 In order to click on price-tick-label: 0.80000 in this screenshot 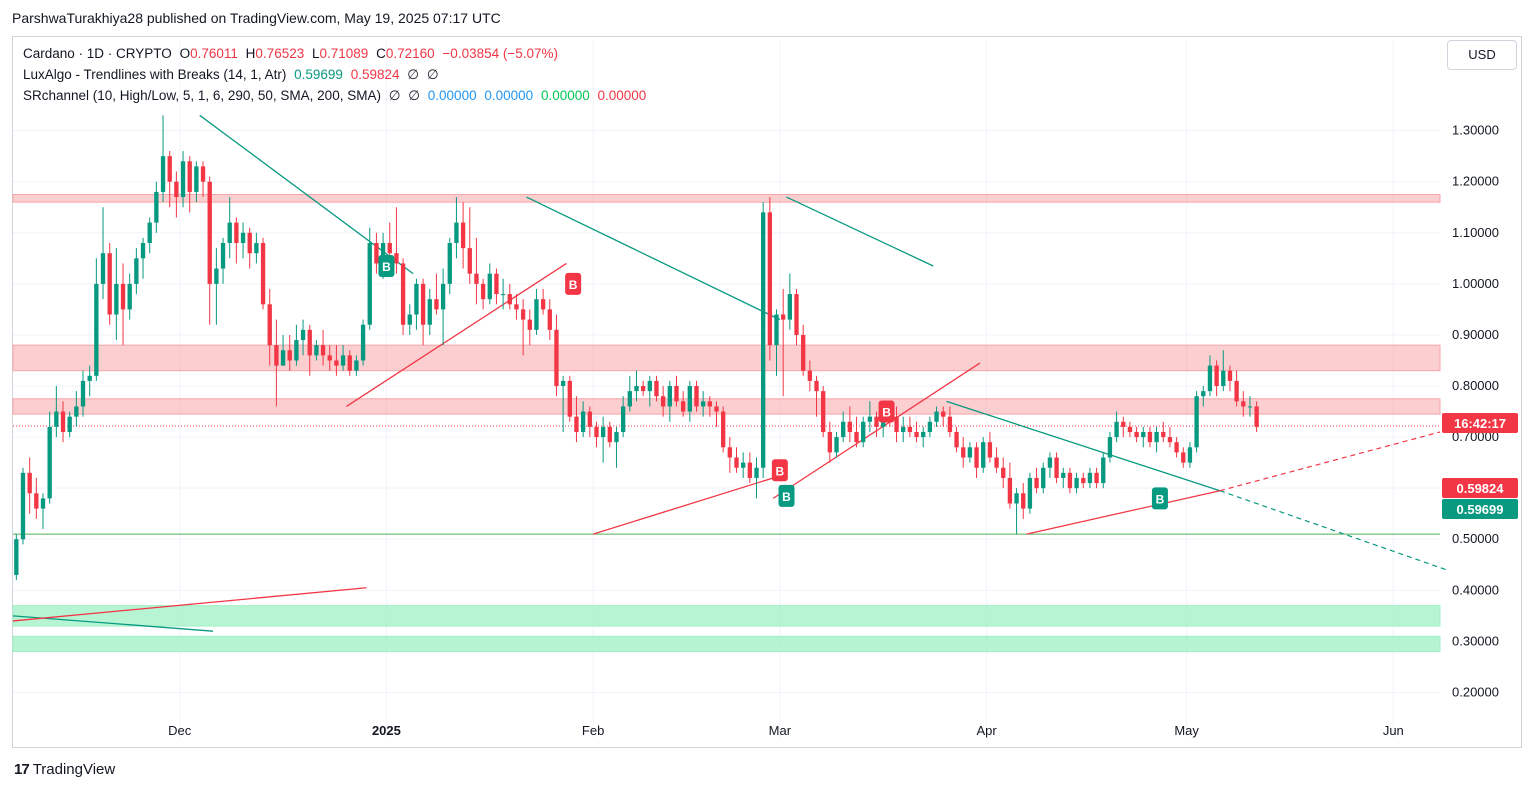, I will do `click(1475, 385)`.